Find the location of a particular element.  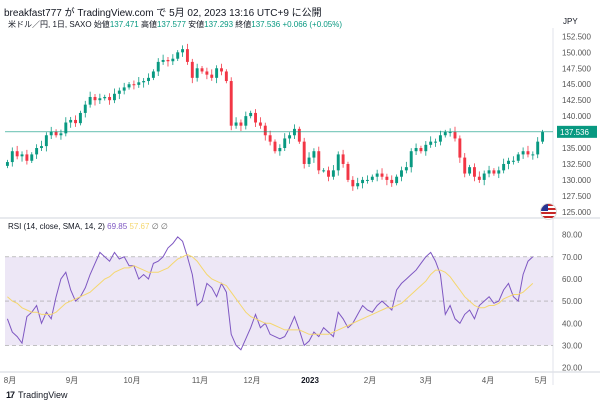

rsi-tick-label: 60.00 is located at coordinates (572, 279).